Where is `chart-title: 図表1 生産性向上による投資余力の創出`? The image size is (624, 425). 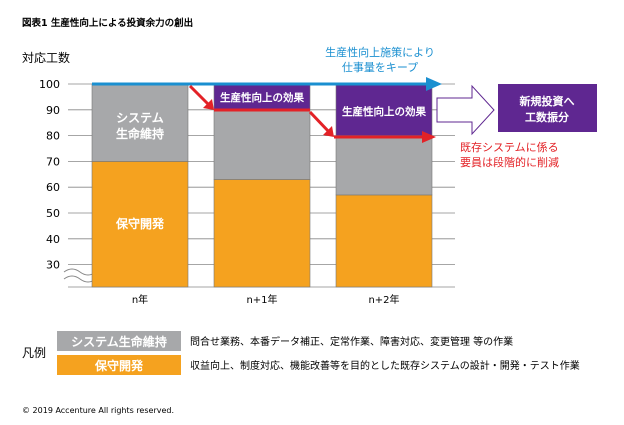
chart-title: 図表1 生産性向上による投資余力の創出 is located at coordinates (107, 23).